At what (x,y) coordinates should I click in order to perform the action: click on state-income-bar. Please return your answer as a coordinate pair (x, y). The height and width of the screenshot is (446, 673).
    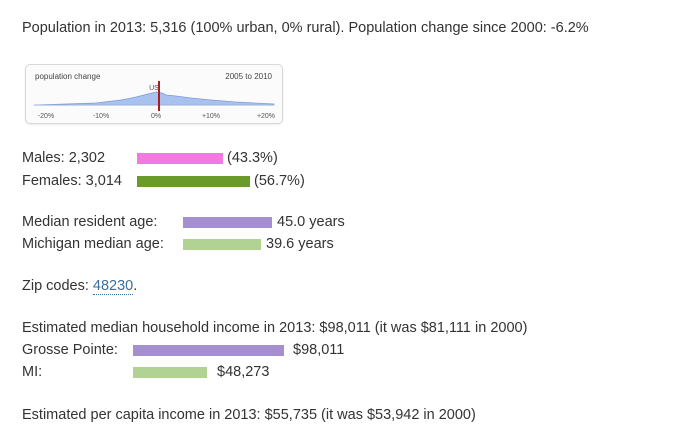
    Looking at the image, I should click on (170, 372).